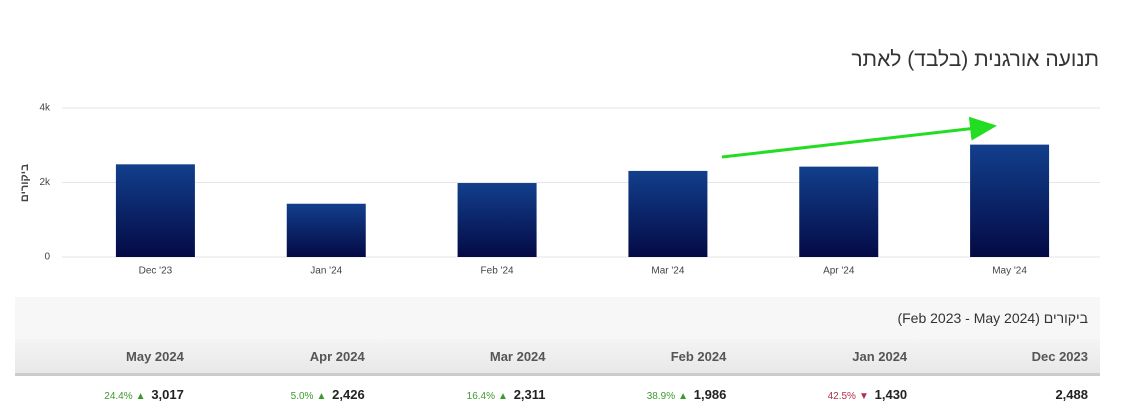  I want to click on table-cell: 2,426 ▲5.0%, so click(286, 393).